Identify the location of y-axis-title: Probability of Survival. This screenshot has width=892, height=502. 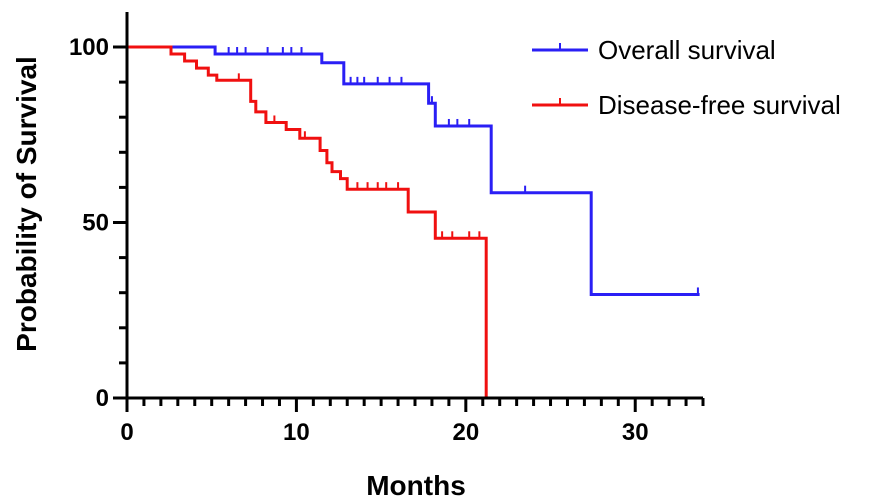
(26, 204).